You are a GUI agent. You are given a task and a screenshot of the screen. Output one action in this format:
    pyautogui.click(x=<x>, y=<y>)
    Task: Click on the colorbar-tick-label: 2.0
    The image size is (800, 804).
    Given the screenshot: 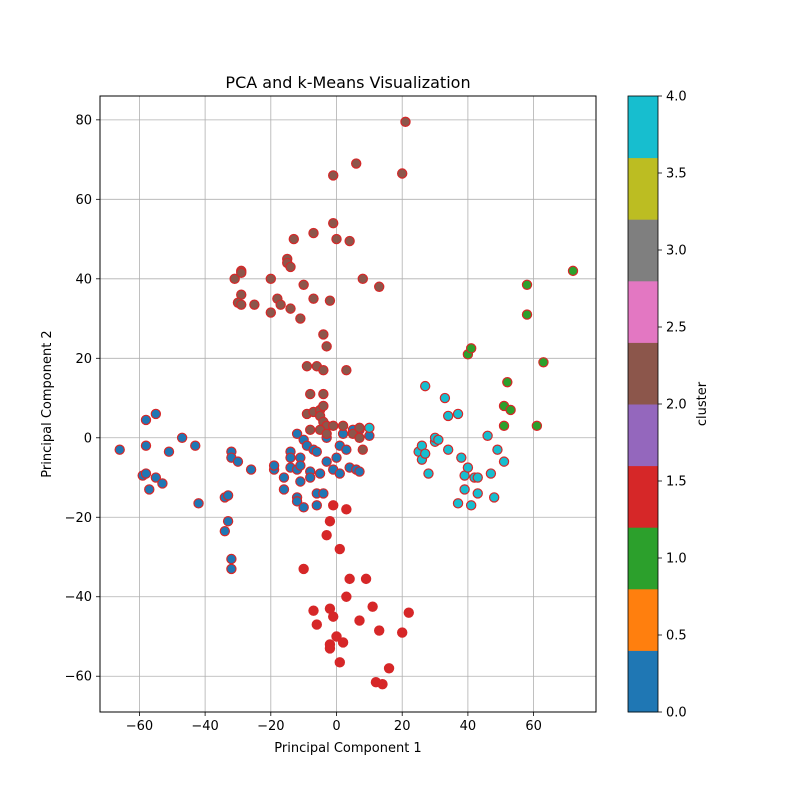 What is the action you would take?
    pyautogui.click(x=676, y=405)
    